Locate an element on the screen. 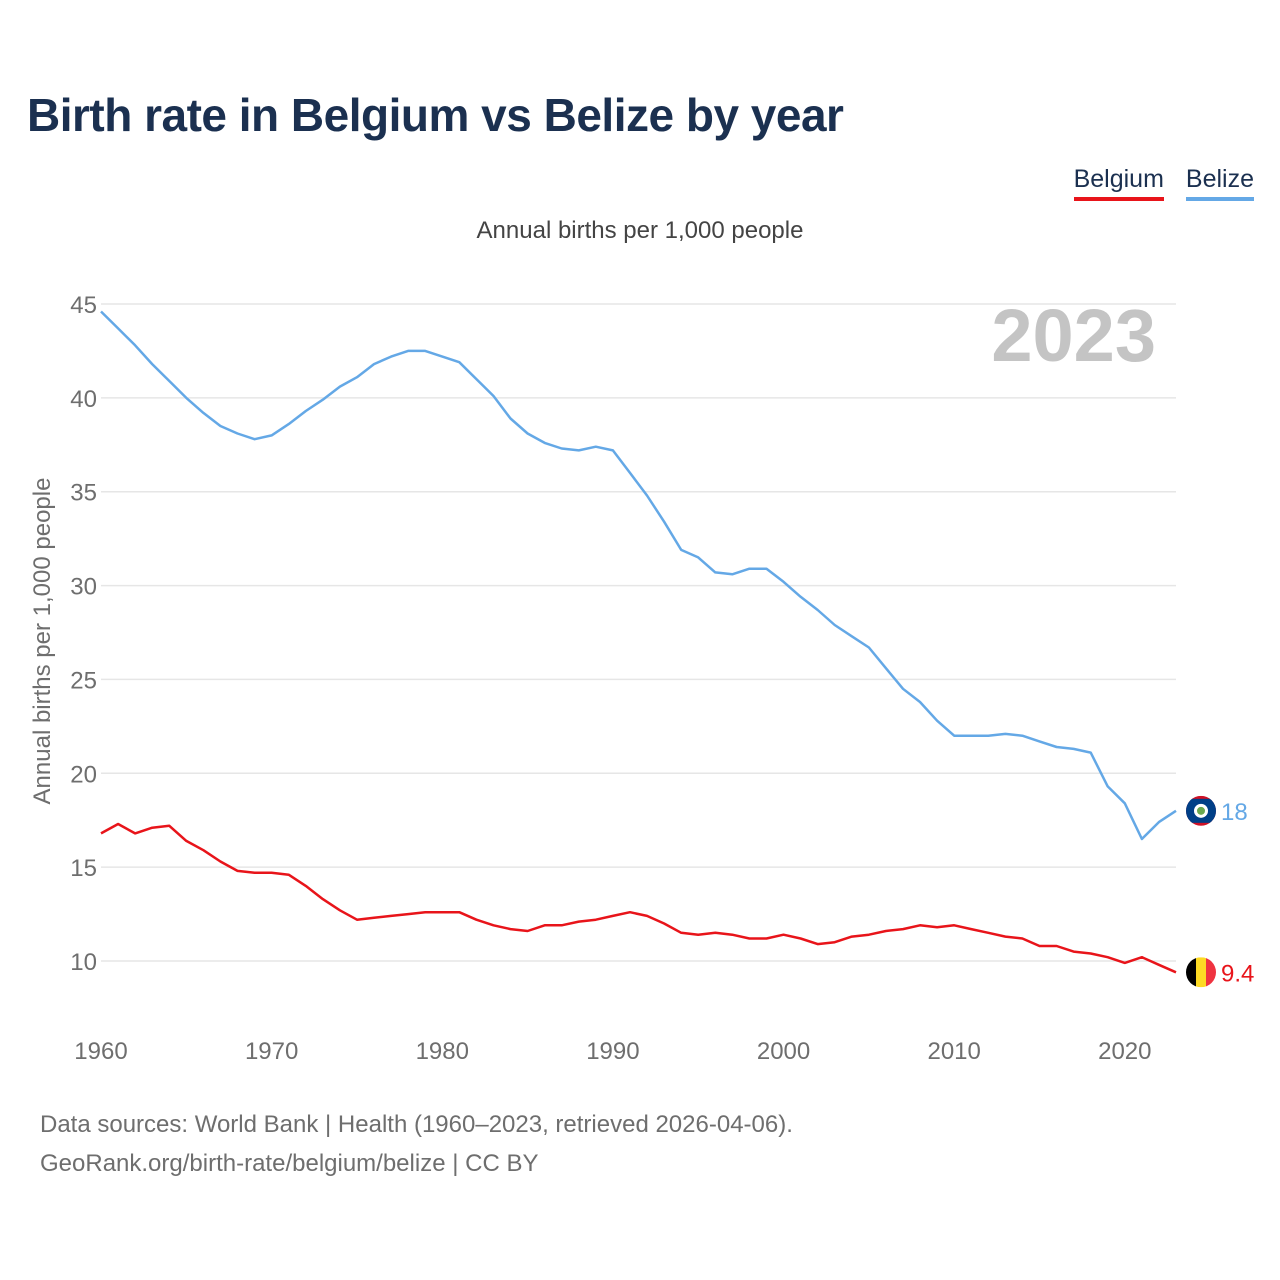 The image size is (1280, 1280). x-tick-label: 2010 is located at coordinates (953, 1051).